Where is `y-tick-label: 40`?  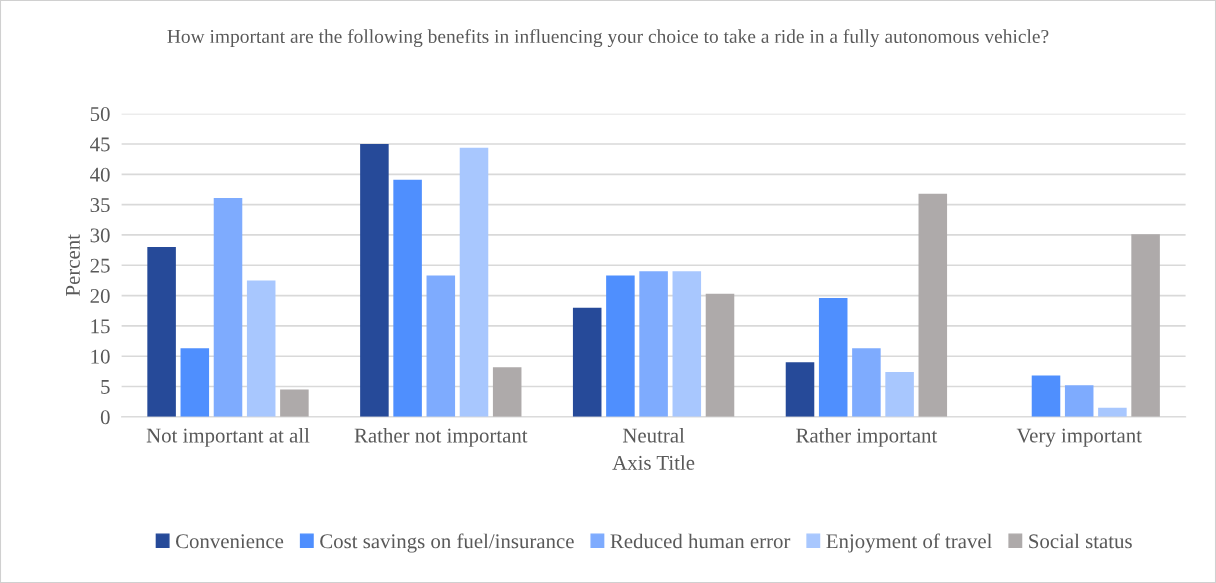 y-tick-label: 40 is located at coordinates (100, 174).